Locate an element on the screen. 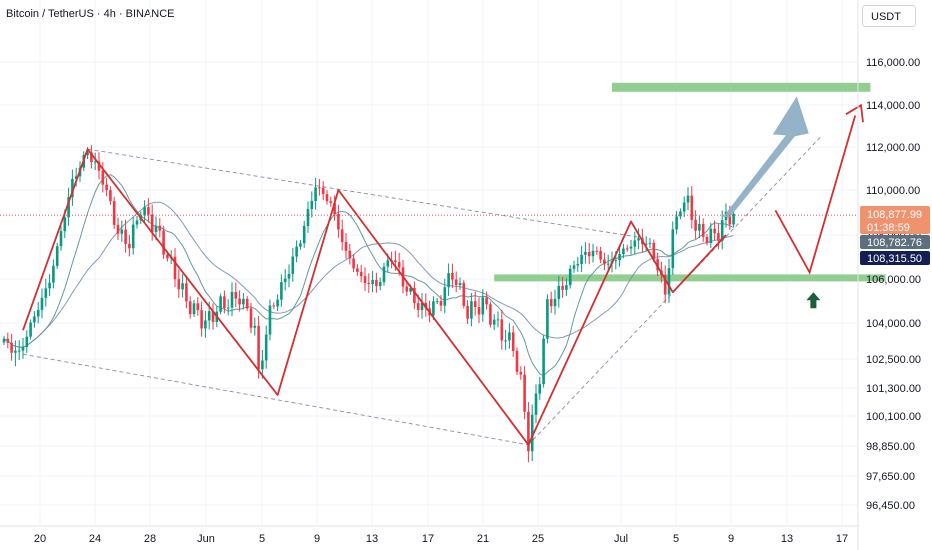 Image resolution: width=932 pixels, height=550 pixels. price-tick-label: 102,500.00 is located at coordinates (893, 360).